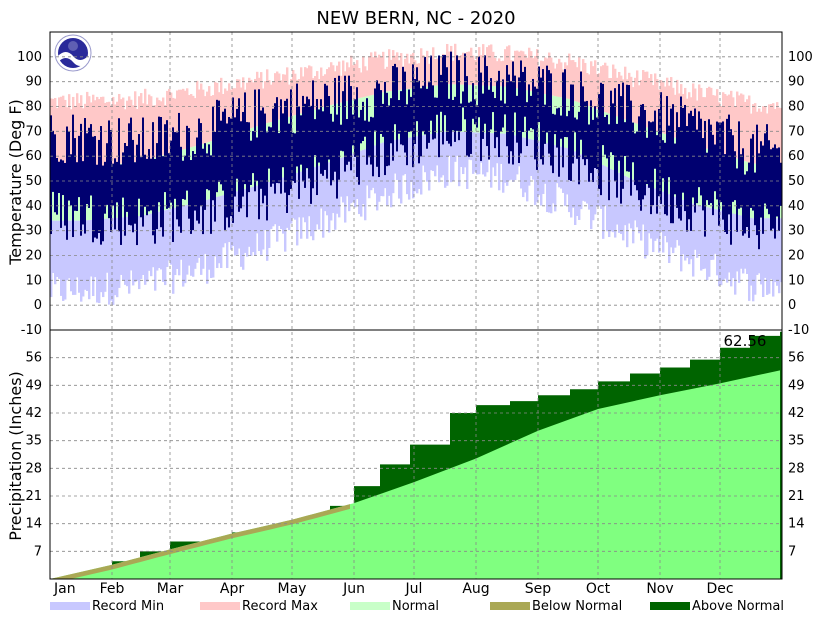 This screenshot has height=620, width=832. I want to click on temp-tick-left: -10, so click(31, 330).